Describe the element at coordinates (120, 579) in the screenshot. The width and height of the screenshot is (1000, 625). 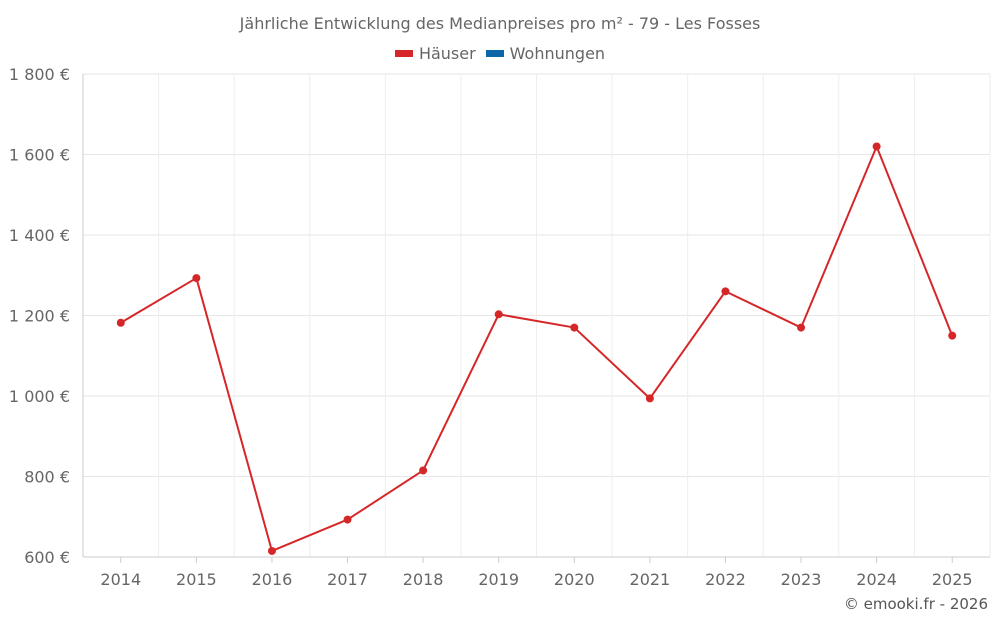
I see `x-tick-label: 2014` at that location.